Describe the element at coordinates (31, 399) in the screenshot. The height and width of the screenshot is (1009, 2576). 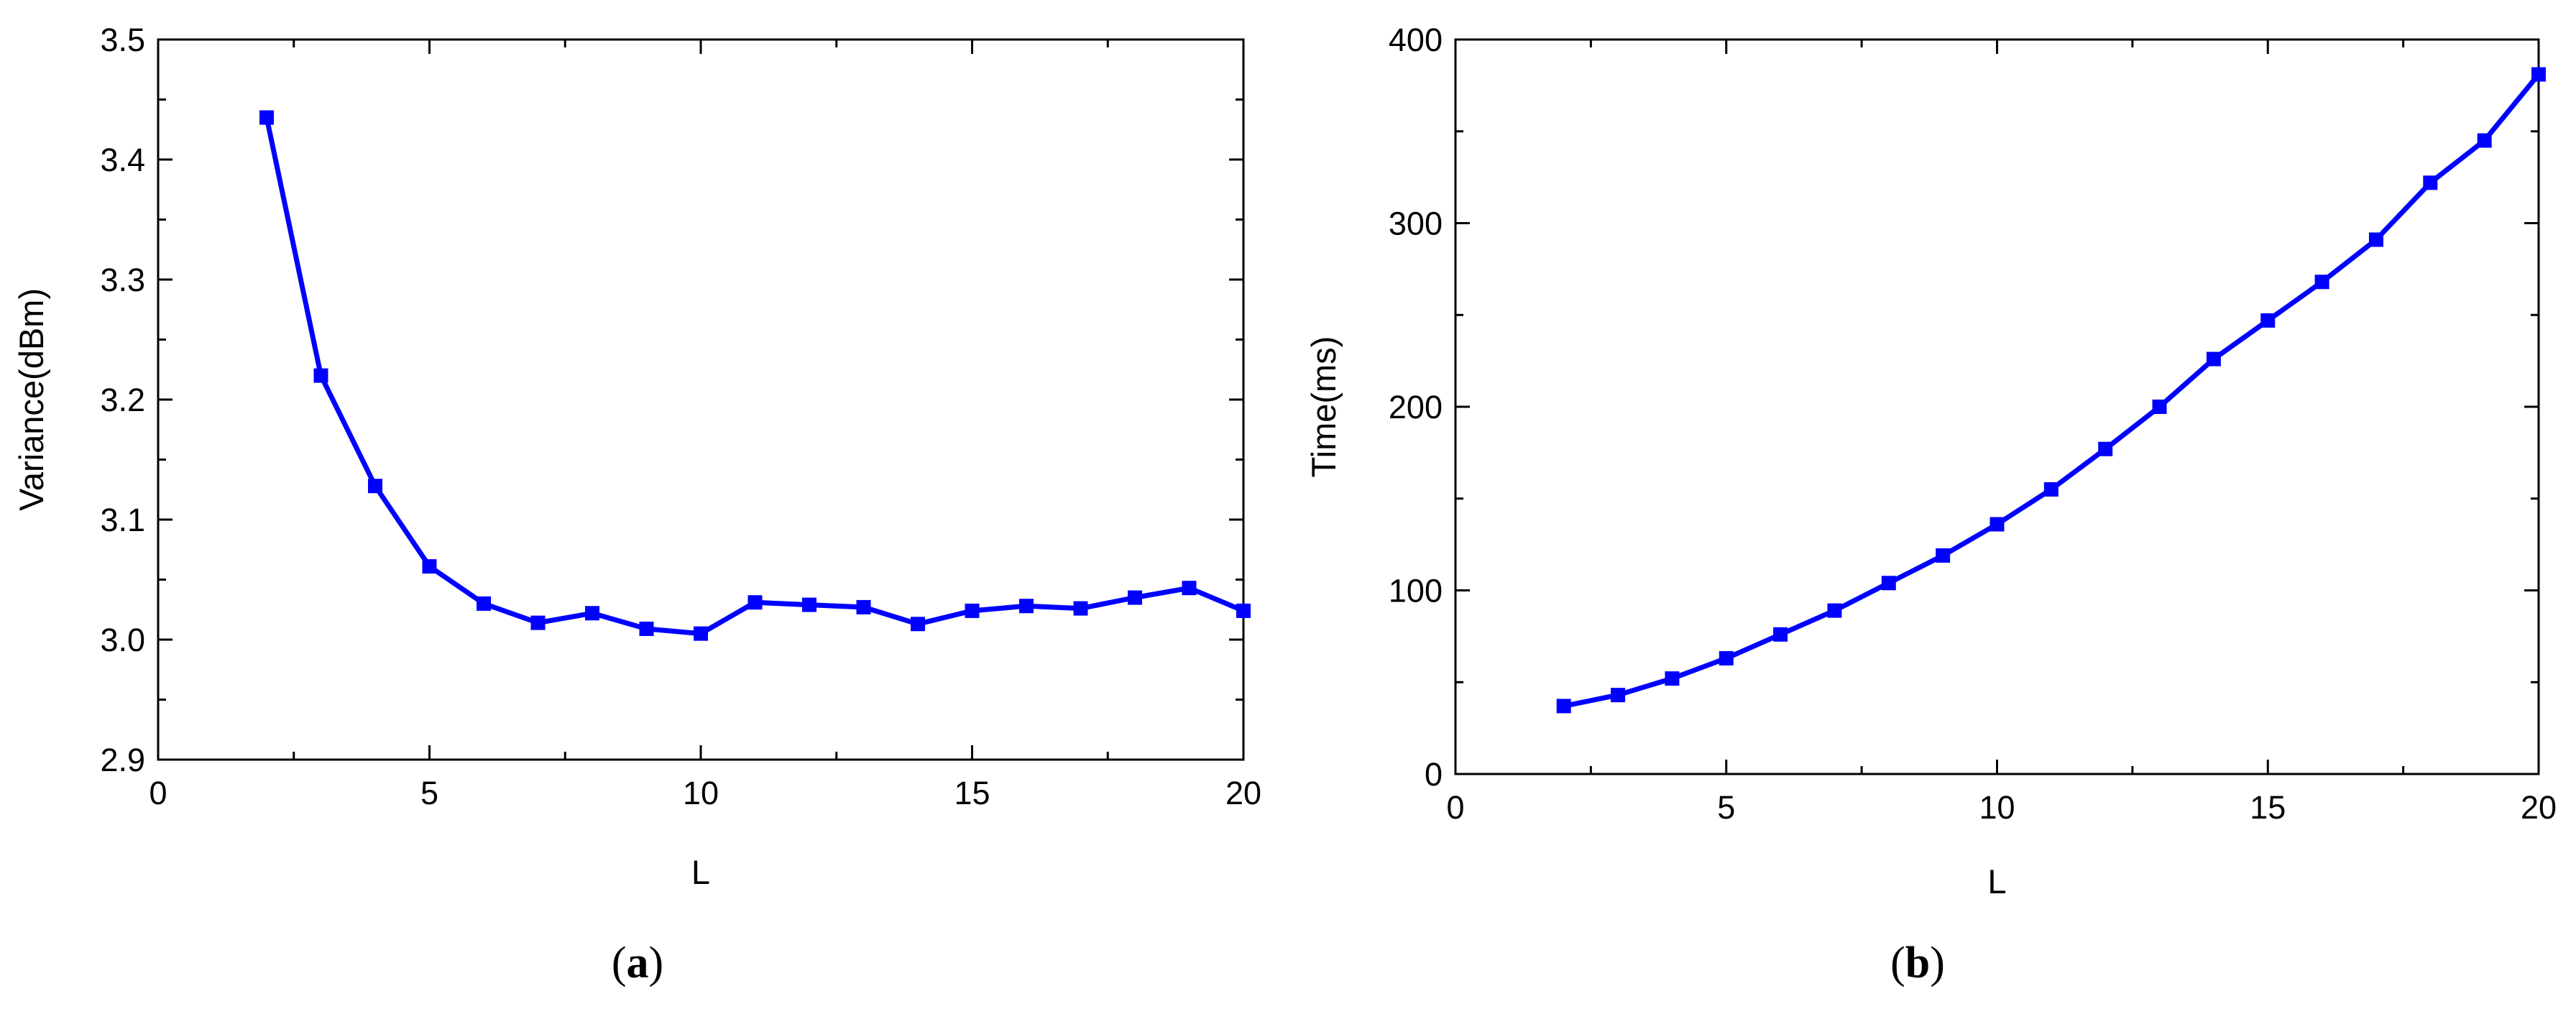
I see `y-axis-label: Variance(dBm)` at that location.